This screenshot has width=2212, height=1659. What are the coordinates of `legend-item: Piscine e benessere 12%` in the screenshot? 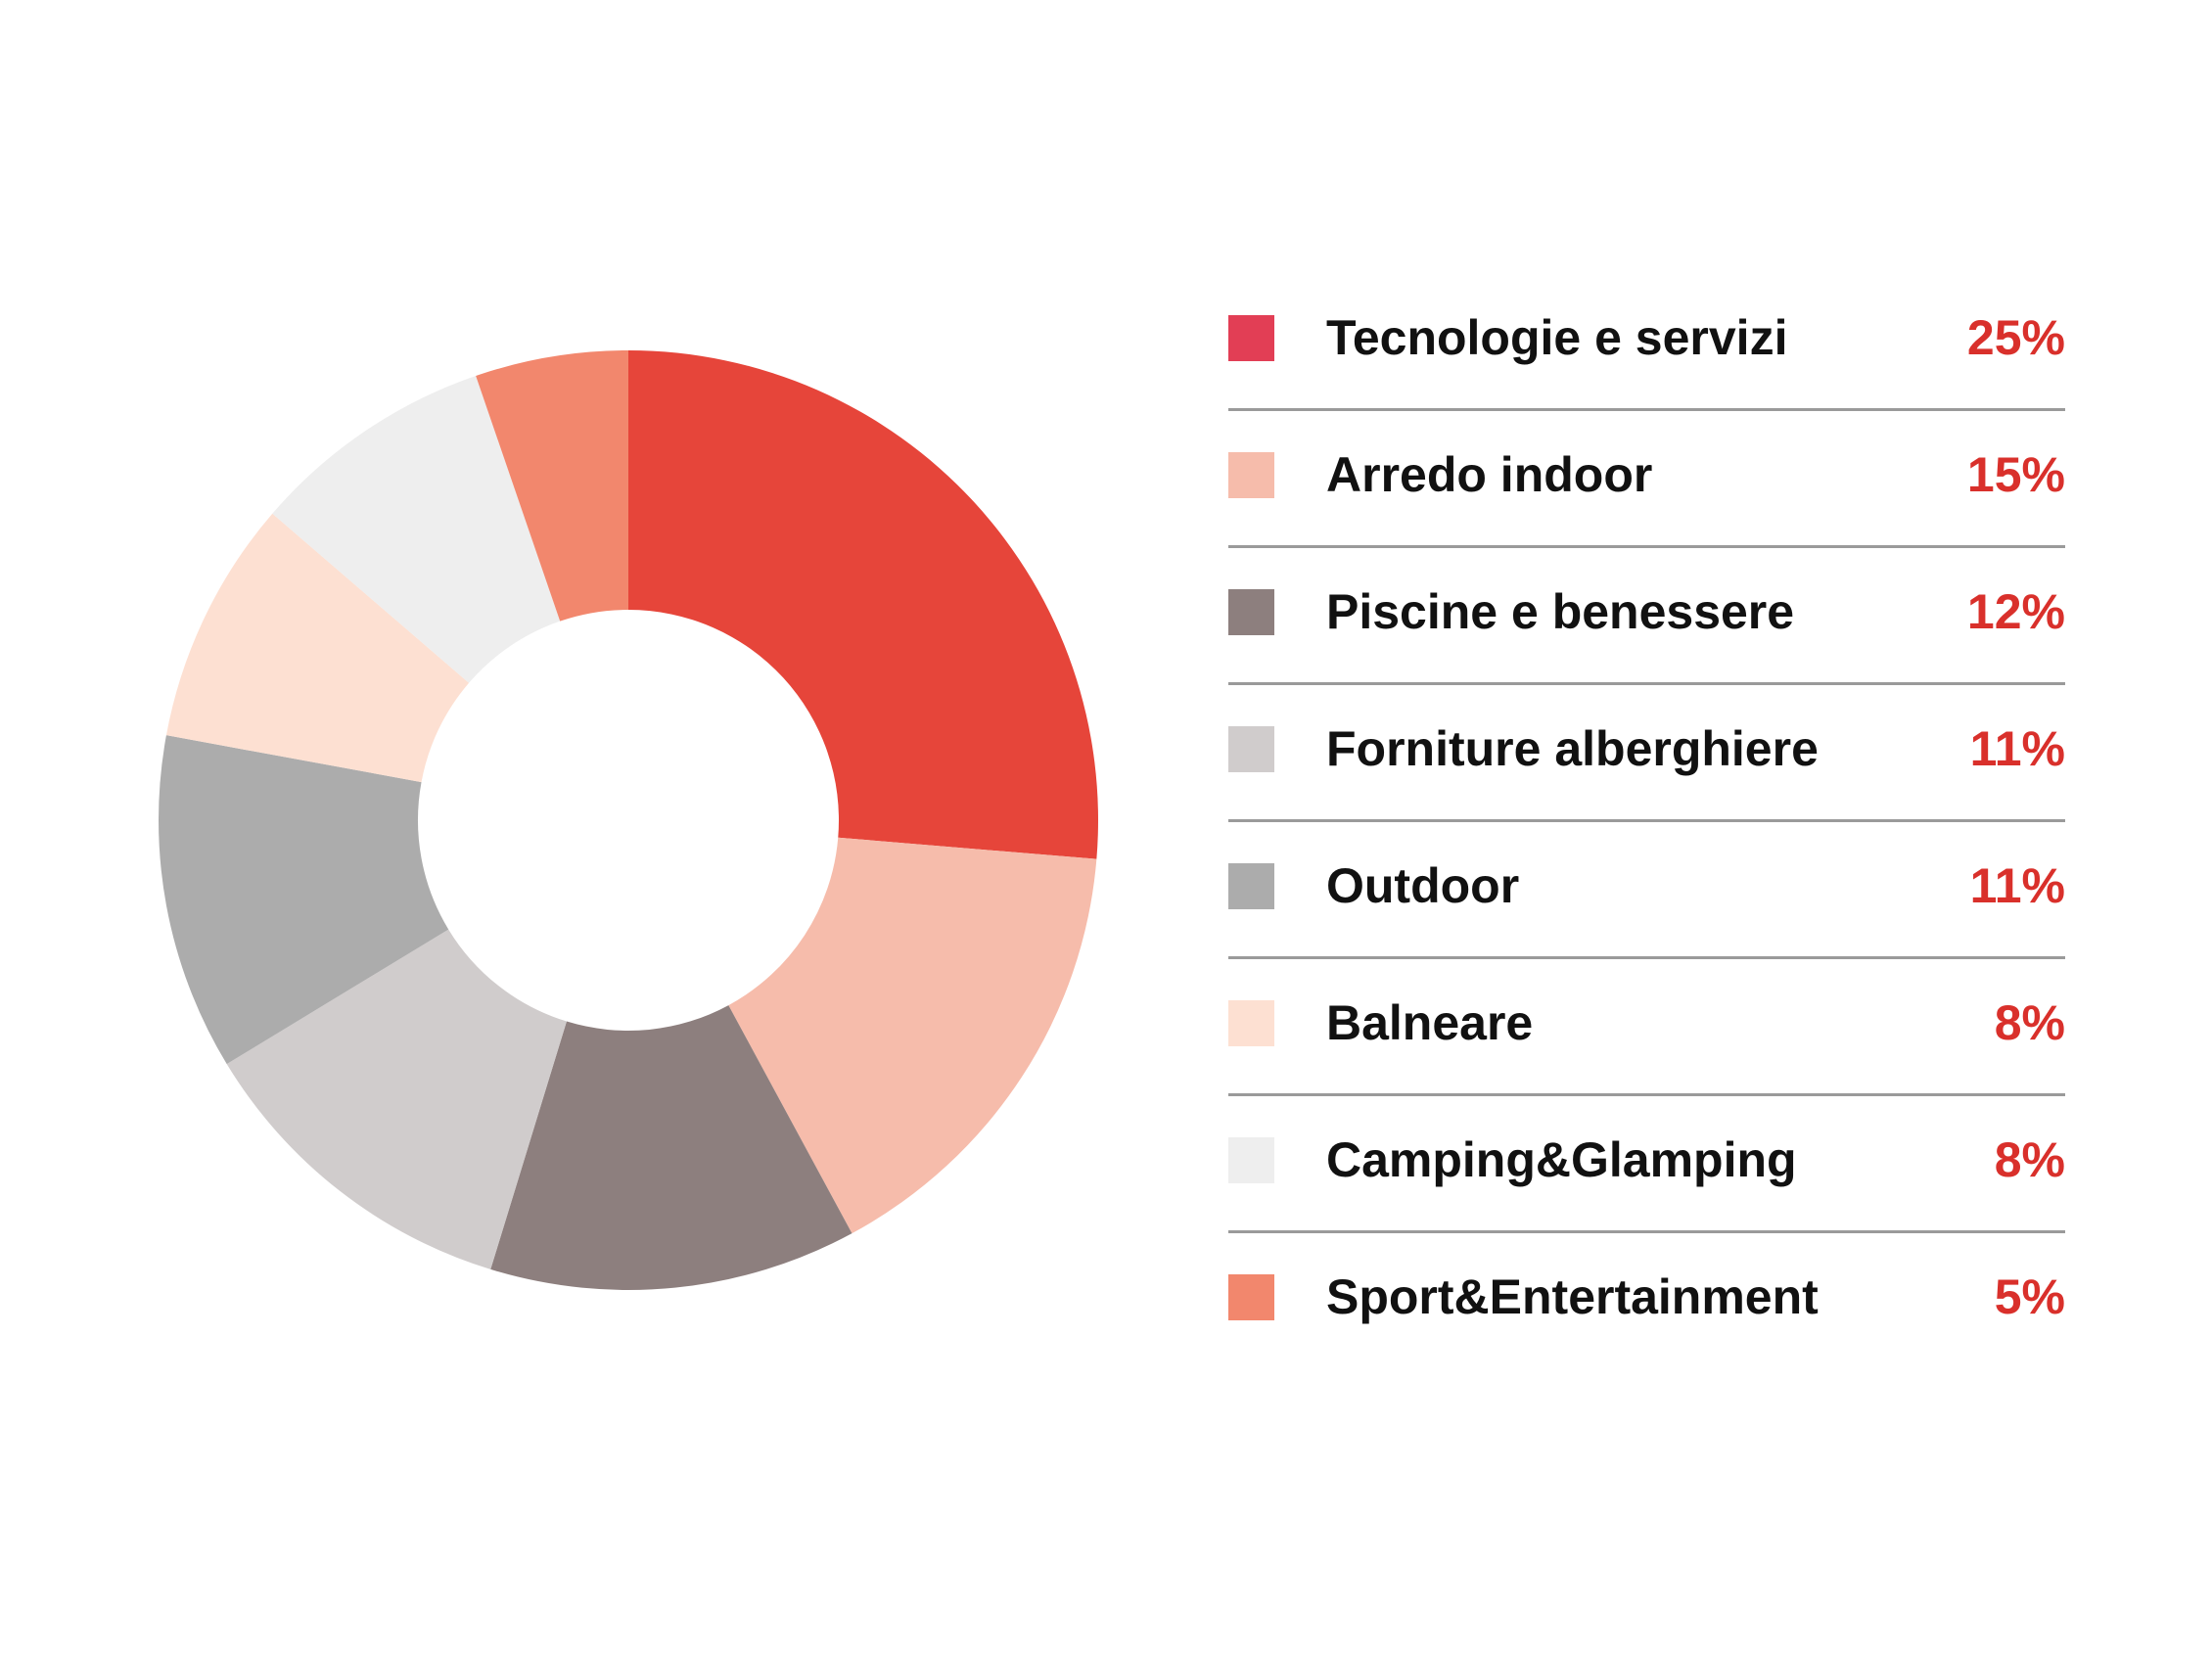 It's located at (1646, 616).